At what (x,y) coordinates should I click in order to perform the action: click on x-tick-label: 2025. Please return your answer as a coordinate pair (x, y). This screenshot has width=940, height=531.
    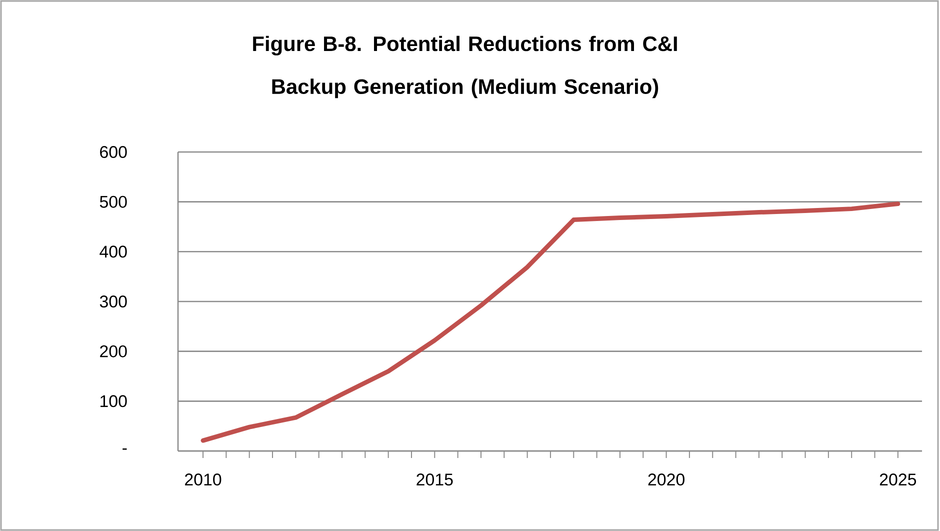
    Looking at the image, I should click on (898, 480).